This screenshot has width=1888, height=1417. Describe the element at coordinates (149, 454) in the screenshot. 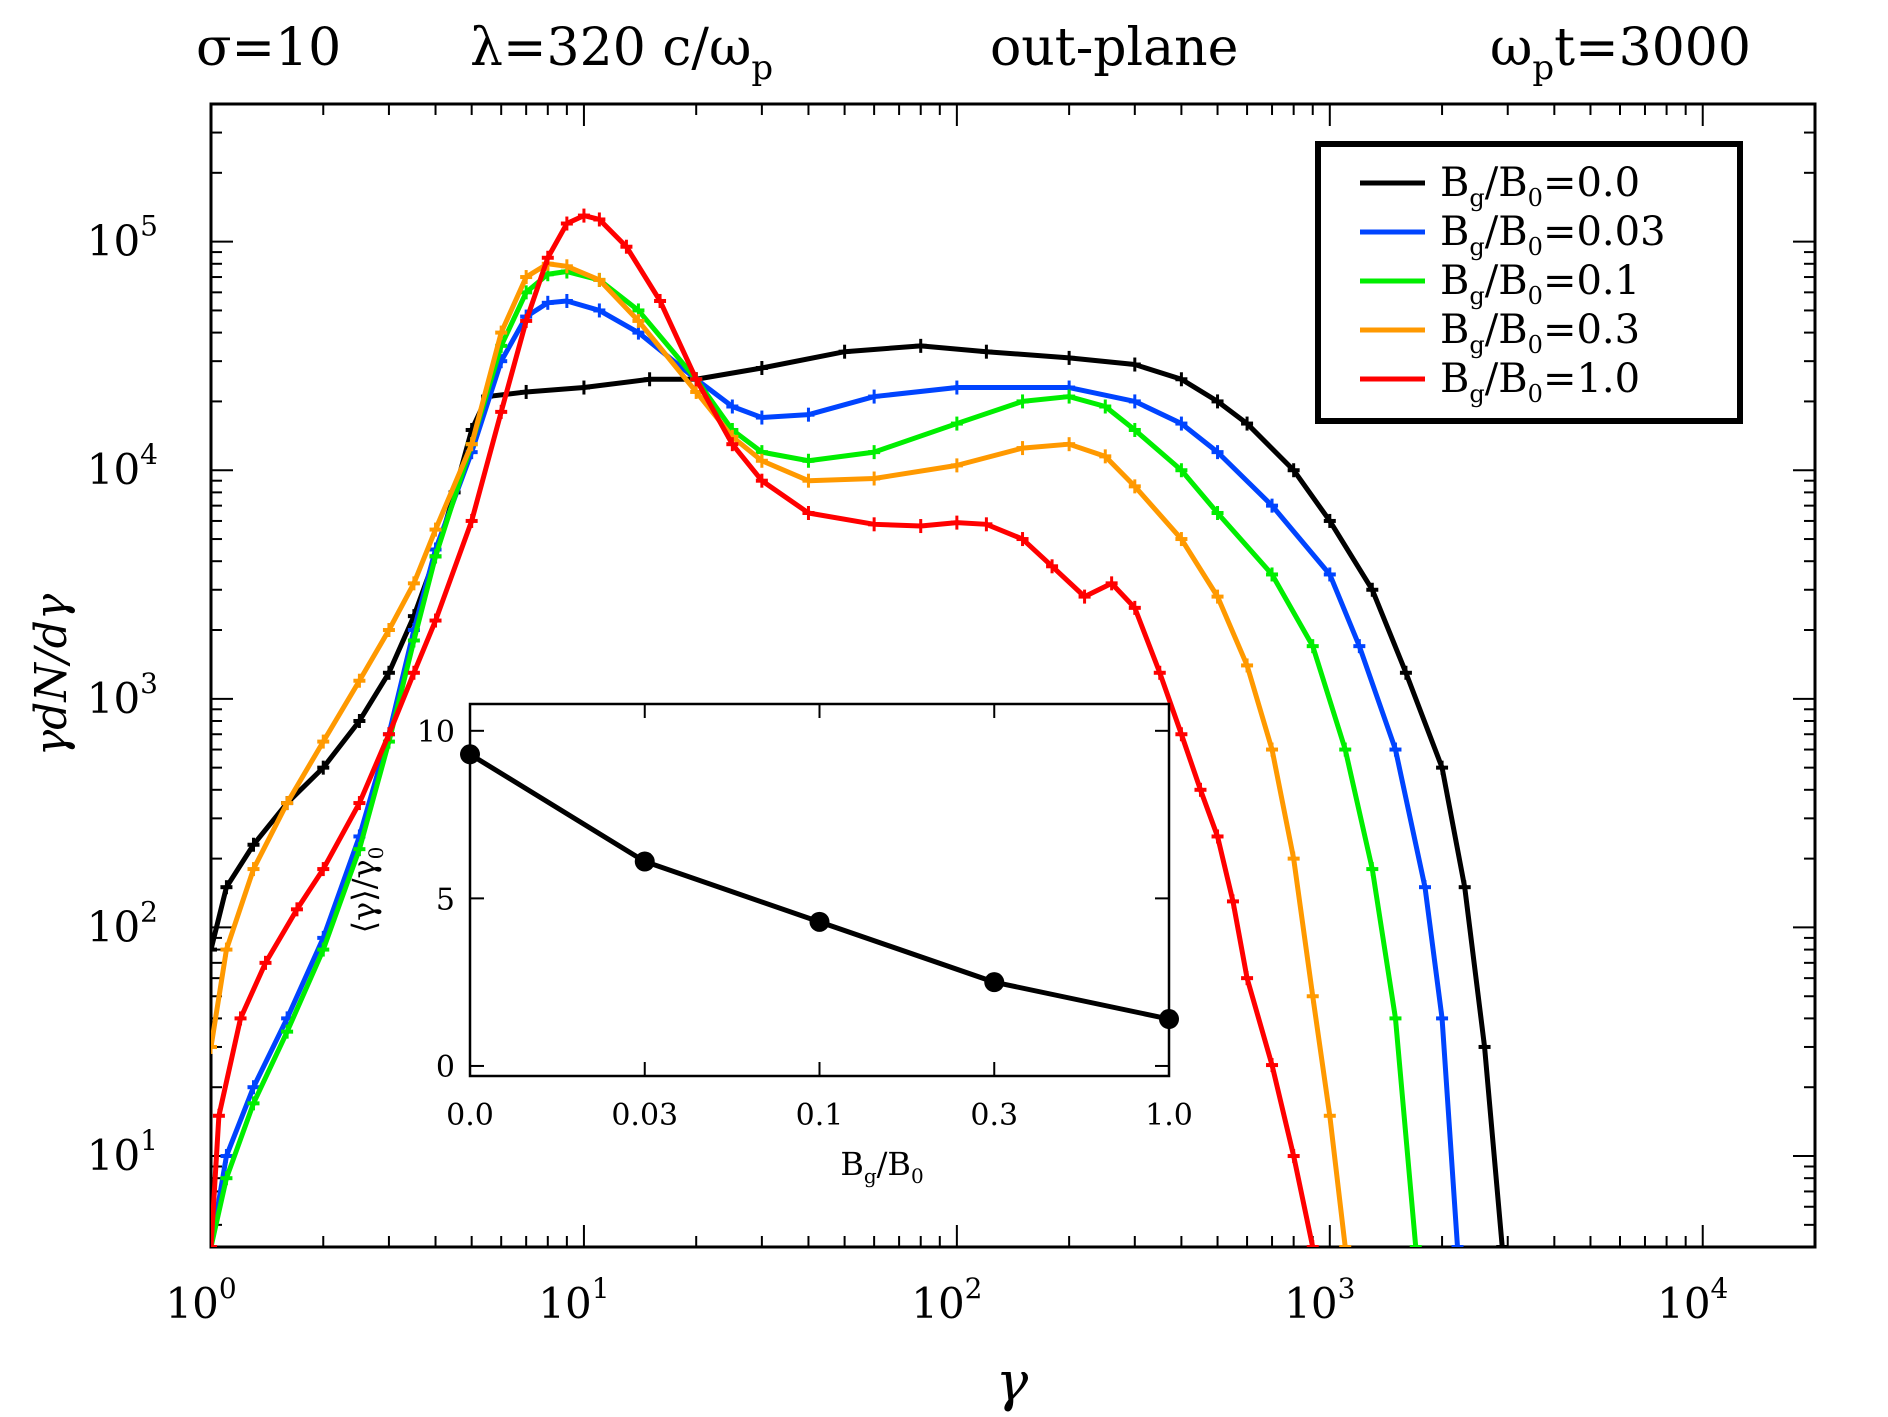

I see `y-tick-label-exp: 4` at that location.